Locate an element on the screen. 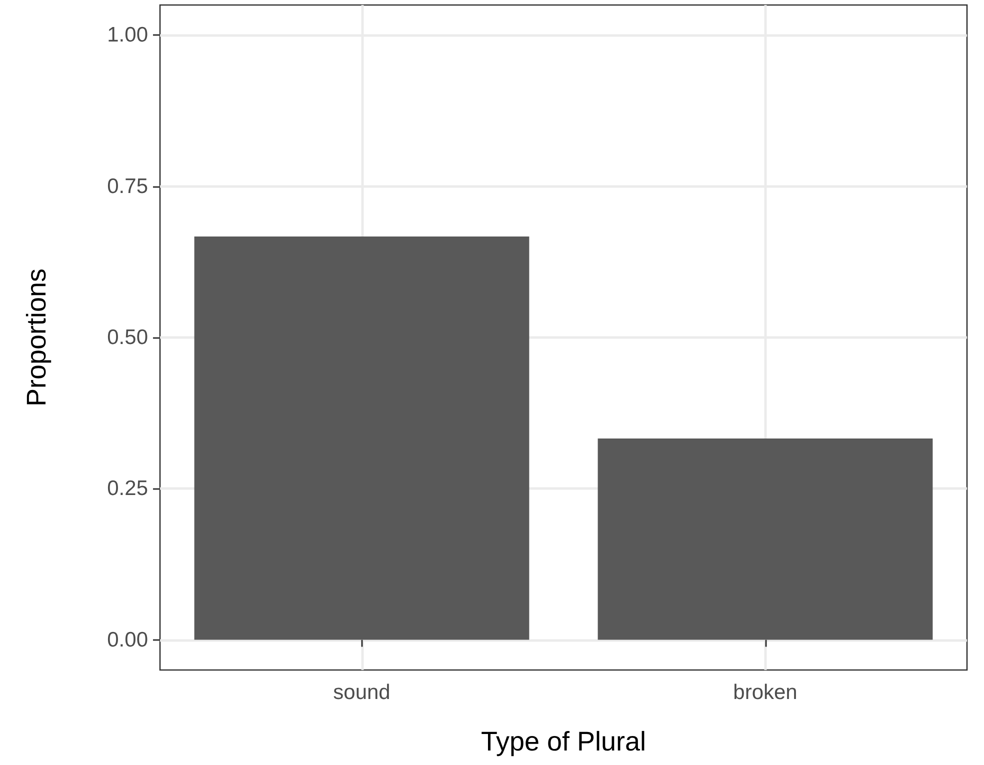  y-axis-title: Proportions is located at coordinates (37, 337).